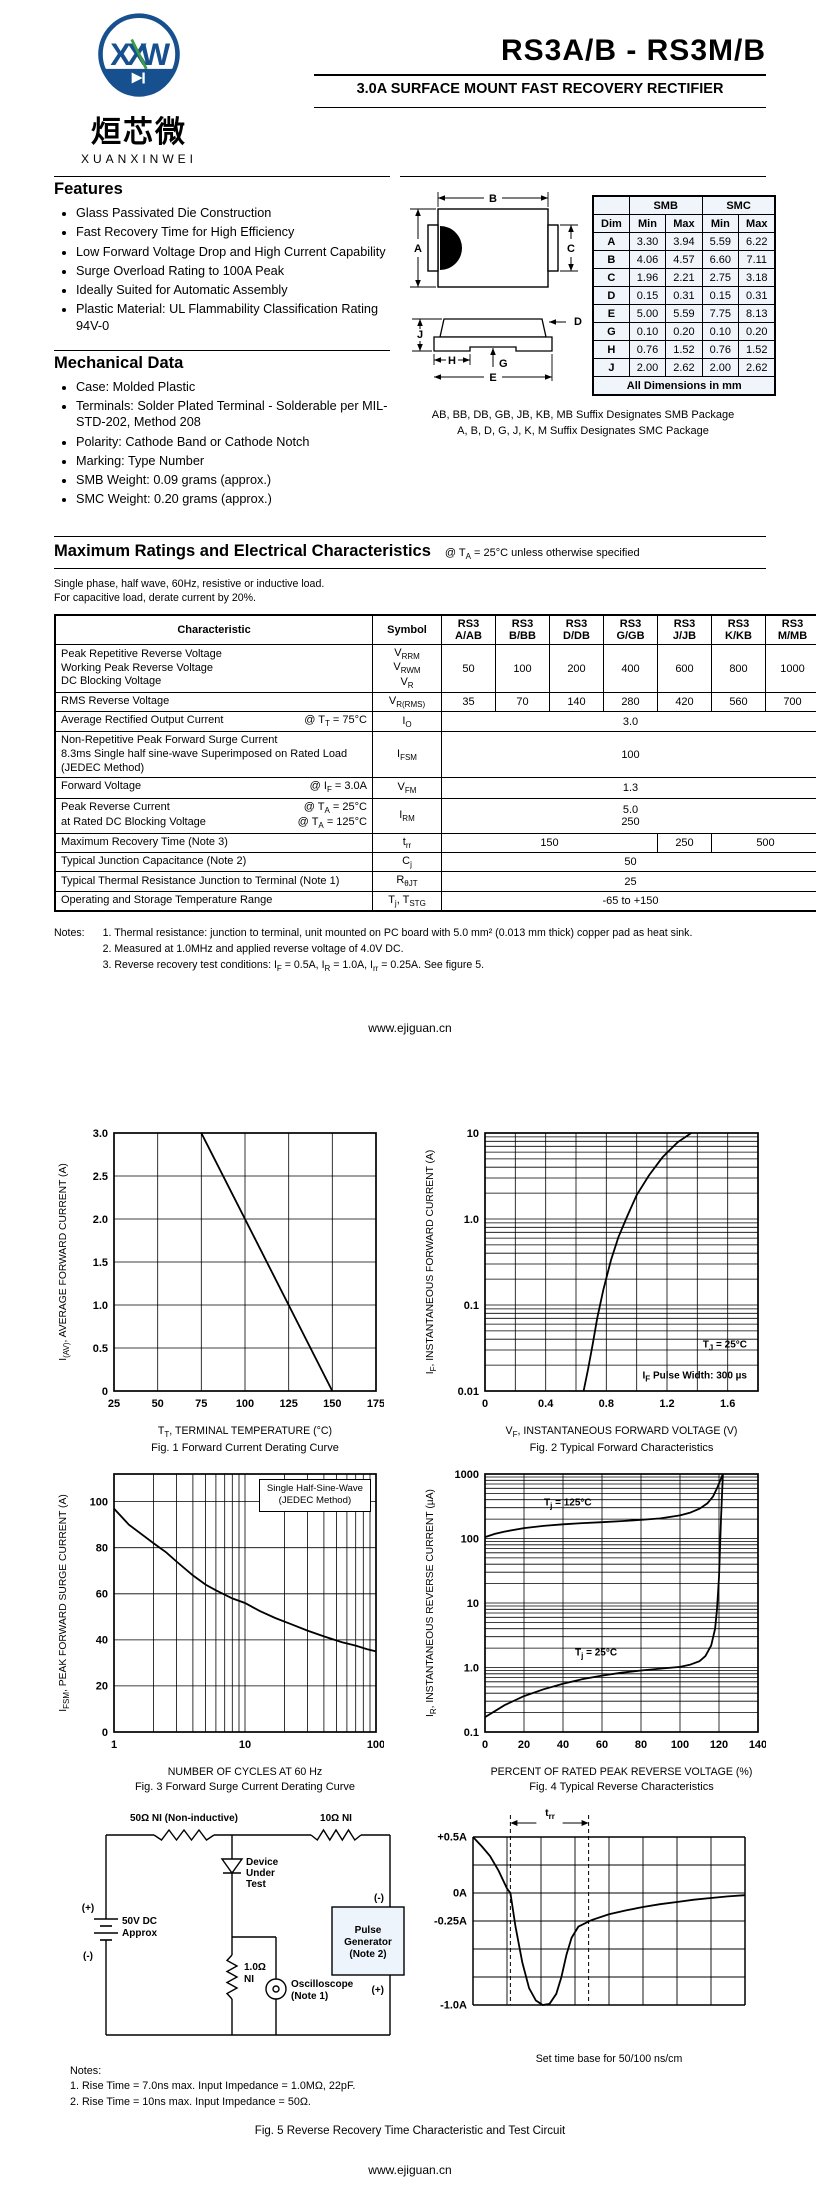  What do you see at coordinates (139, 1933) in the screenshot?
I see `svg-text: Approx` at bounding box center [139, 1933].